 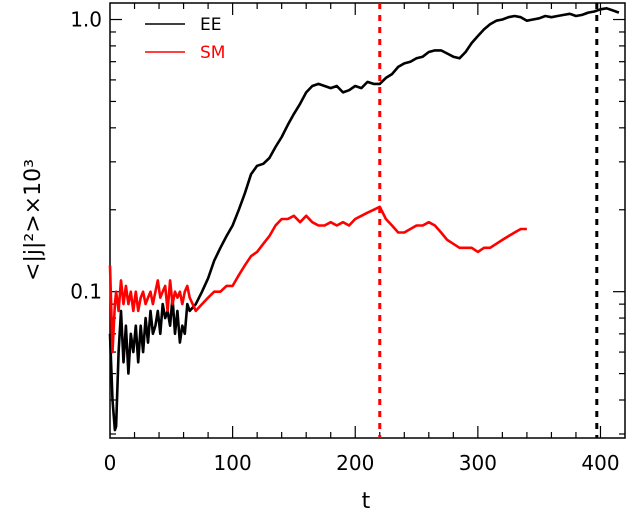 What do you see at coordinates (185, 39) in the screenshot?
I see `legend: EE SM` at bounding box center [185, 39].